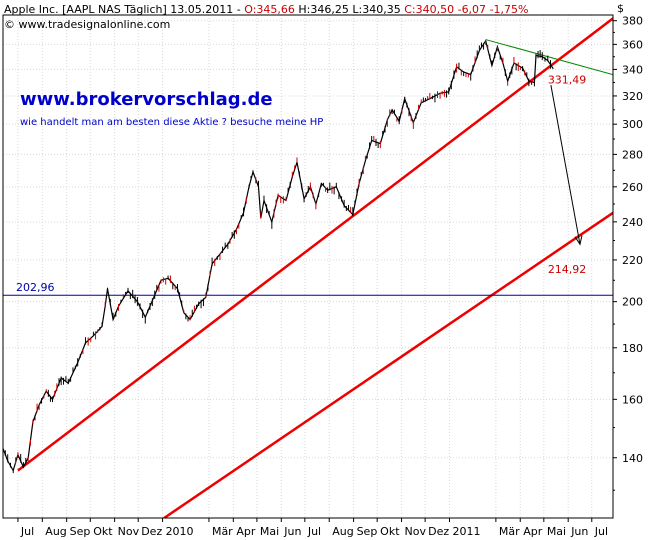 The width and height of the screenshot is (650, 540). I want to click on y-axis: 140 160 180 200 220 240 260 280 300 320 340 360 380, so click(628, 253).